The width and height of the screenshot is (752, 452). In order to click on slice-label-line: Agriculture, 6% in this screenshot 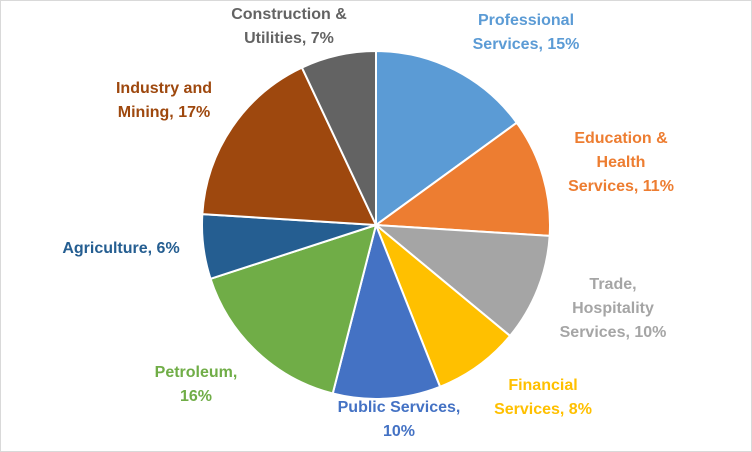, I will do `click(120, 248)`.